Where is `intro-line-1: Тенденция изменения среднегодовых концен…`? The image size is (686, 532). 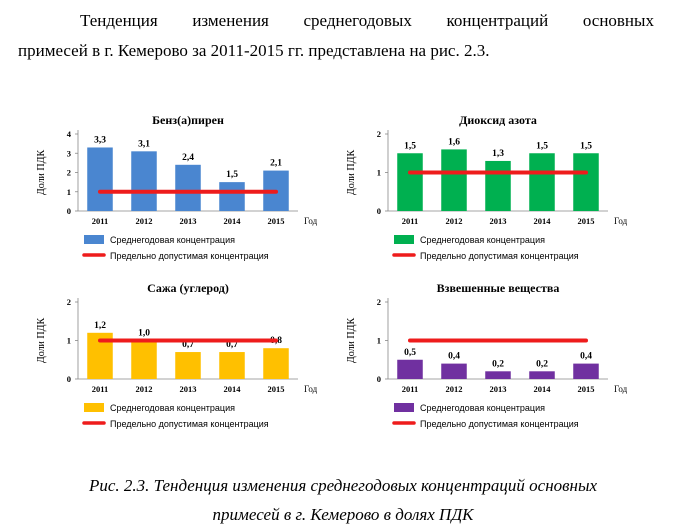
intro-line-1: Тенденция изменения среднегодовых концен… is located at coordinates (336, 21).